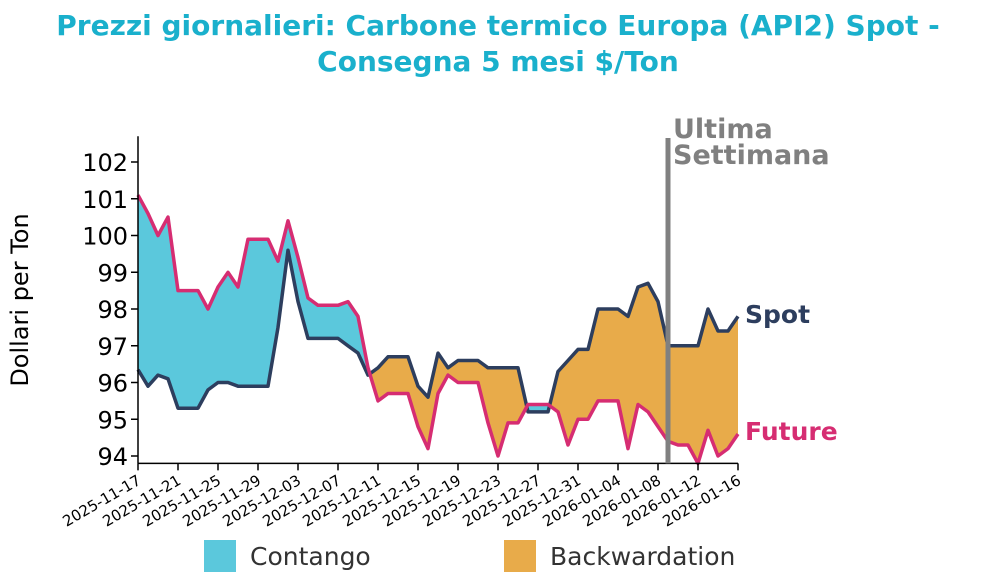  I want to click on contango-swatch, so click(220, 556).